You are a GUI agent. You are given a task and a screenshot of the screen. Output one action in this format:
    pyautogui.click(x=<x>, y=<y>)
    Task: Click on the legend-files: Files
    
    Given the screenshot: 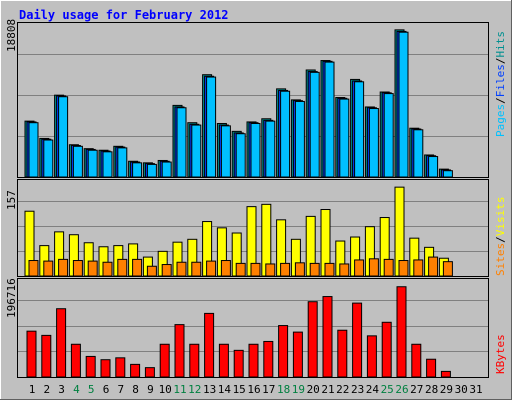 What is the action you would take?
    pyautogui.click(x=500, y=80)
    